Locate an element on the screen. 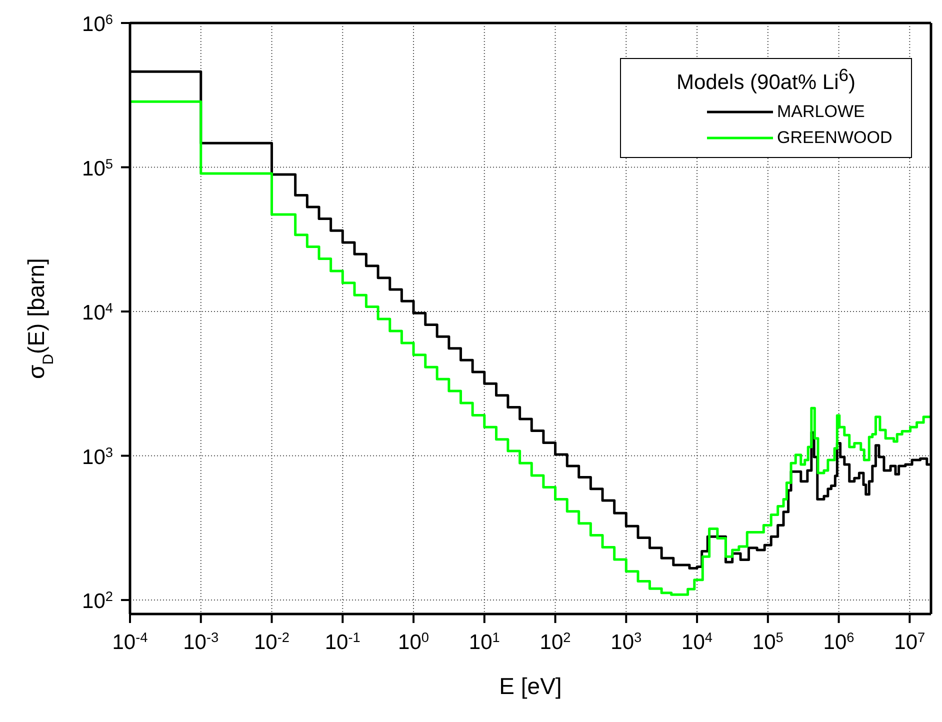 The width and height of the screenshot is (942, 722). x-axis-title: E [eV] is located at coordinates (530, 686).